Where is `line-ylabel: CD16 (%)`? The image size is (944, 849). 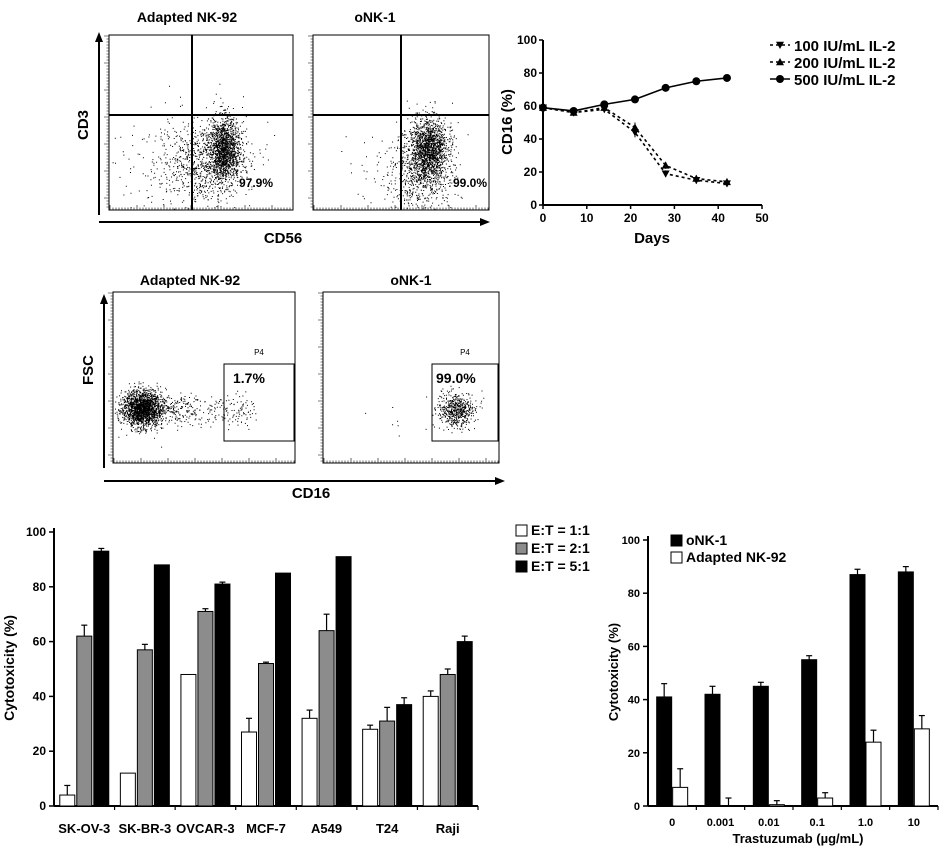 line-ylabel: CD16 (%) is located at coordinates (507, 122).